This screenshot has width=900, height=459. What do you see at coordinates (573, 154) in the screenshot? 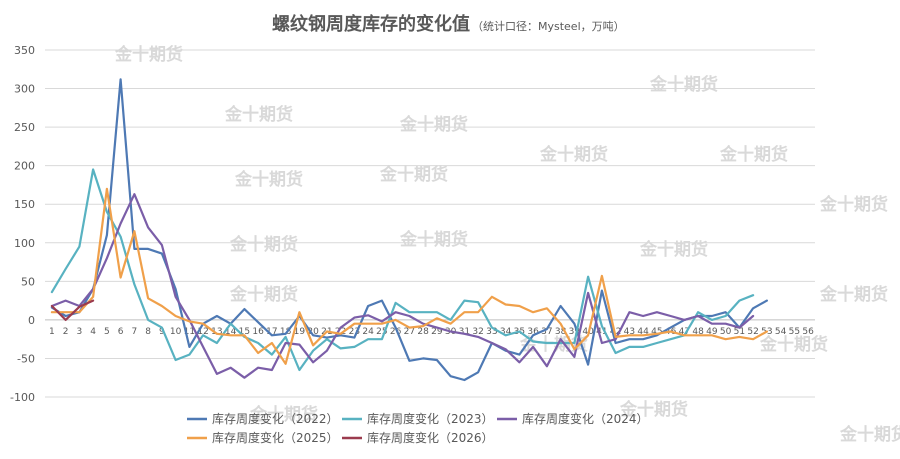
I see `watermark-5: 金十期货` at bounding box center [573, 154].